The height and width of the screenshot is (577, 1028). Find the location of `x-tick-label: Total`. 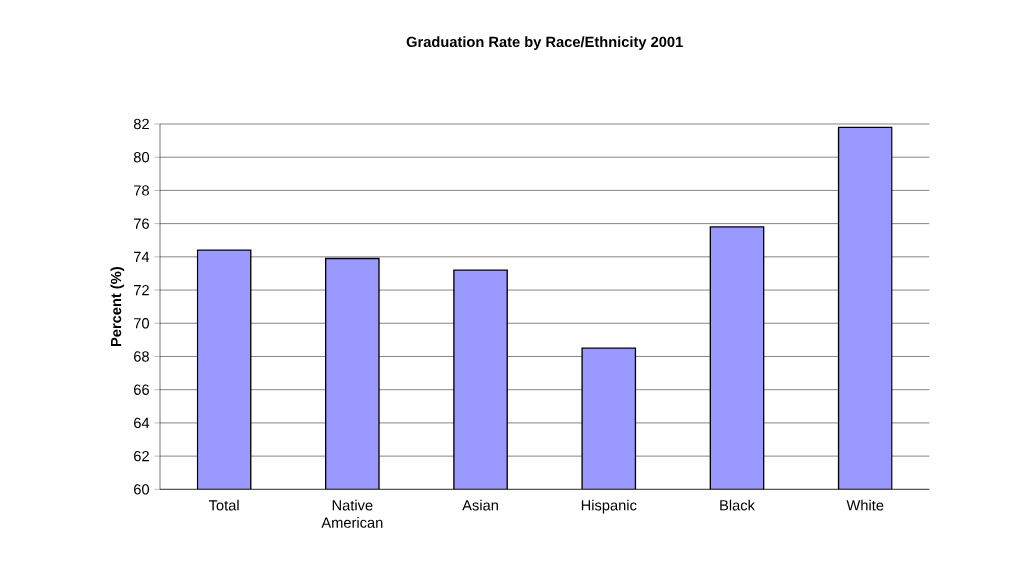

x-tick-label: Total is located at coordinates (223, 505).